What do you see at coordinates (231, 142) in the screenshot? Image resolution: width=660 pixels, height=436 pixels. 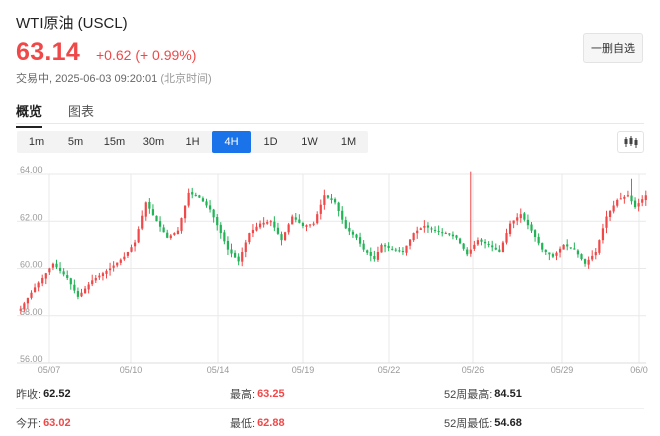 I see `period-4h: 4H` at bounding box center [231, 142].